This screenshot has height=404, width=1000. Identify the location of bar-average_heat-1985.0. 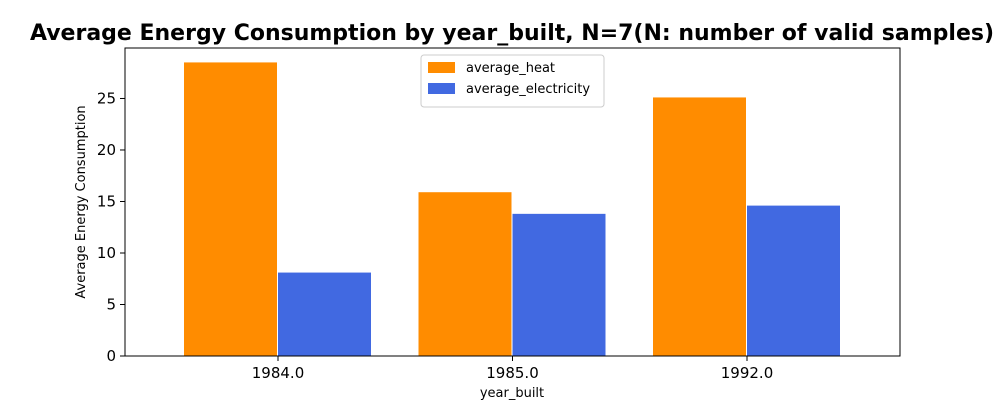
(465, 274).